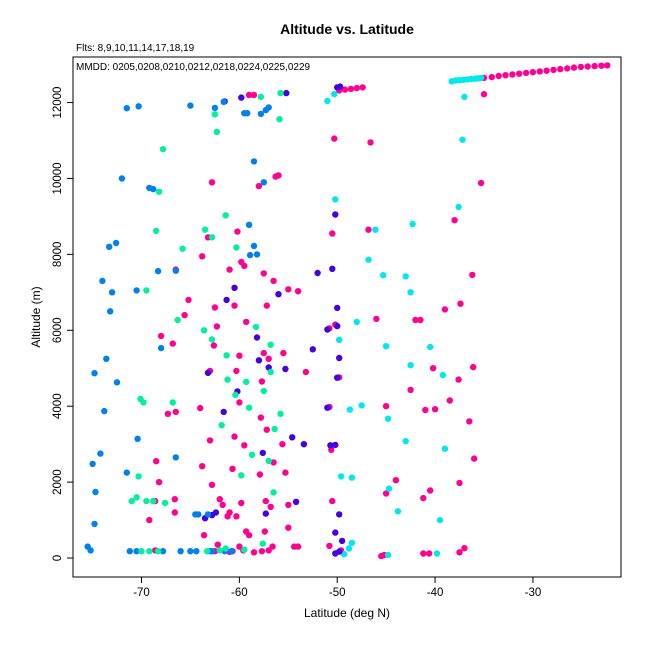 The height and width of the screenshot is (650, 650). I want to click on x-tick-label: -40, so click(435, 593).